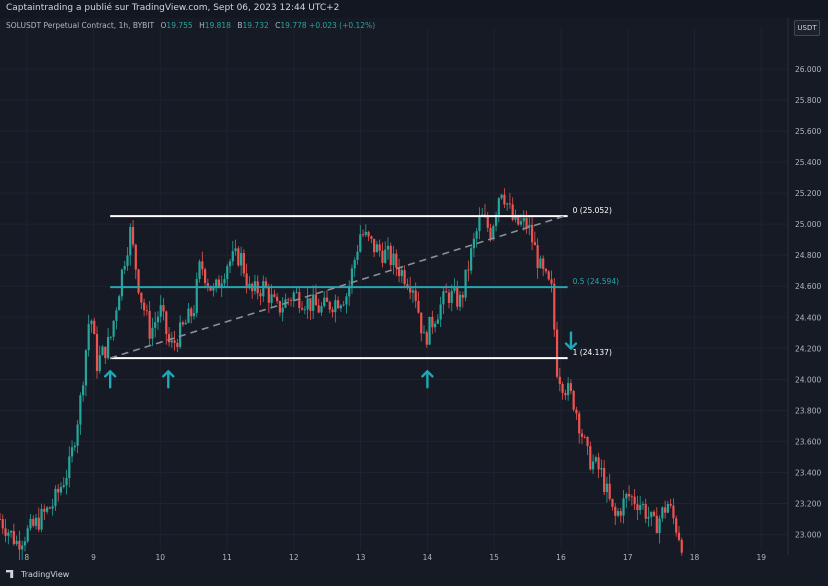 This screenshot has height=586, width=828. What do you see at coordinates (428, 557) in the screenshot?
I see `x-tick-label: 14` at bounding box center [428, 557].